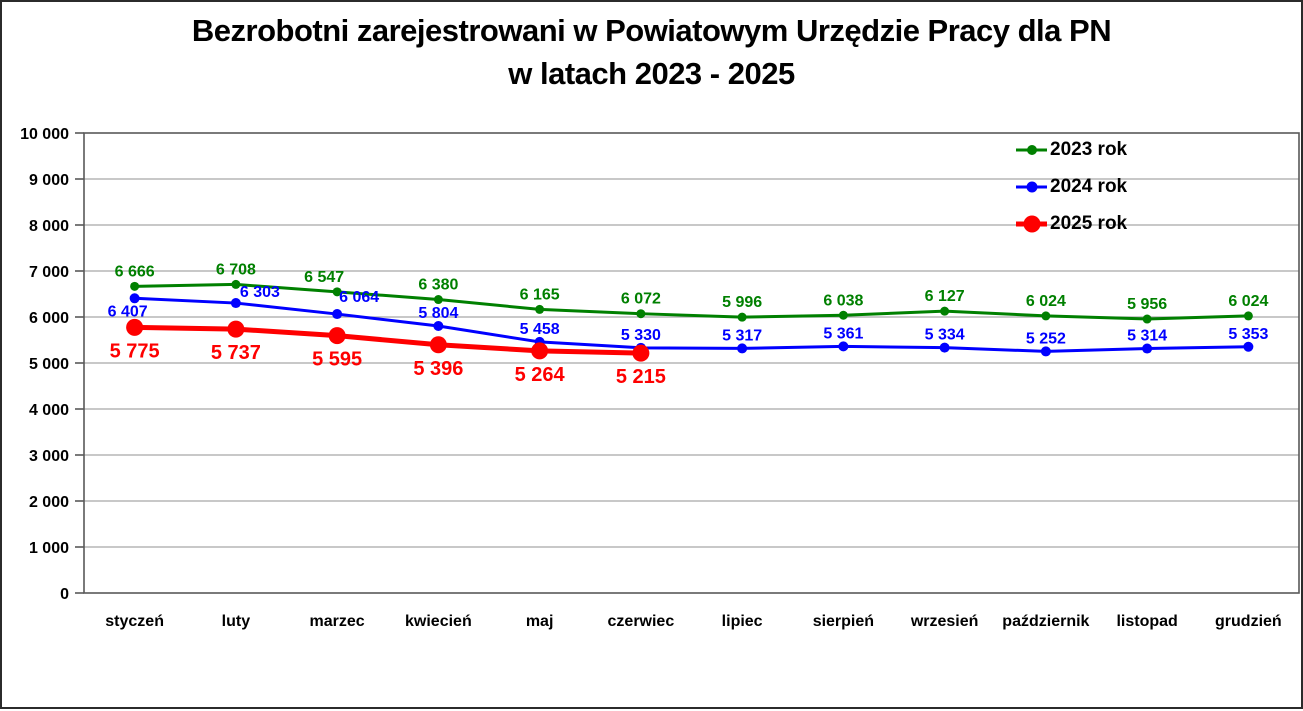 This screenshot has height=711, width=1303. Describe the element at coordinates (44, 134) in the screenshot. I see `y-axis-label: 10 000` at that location.